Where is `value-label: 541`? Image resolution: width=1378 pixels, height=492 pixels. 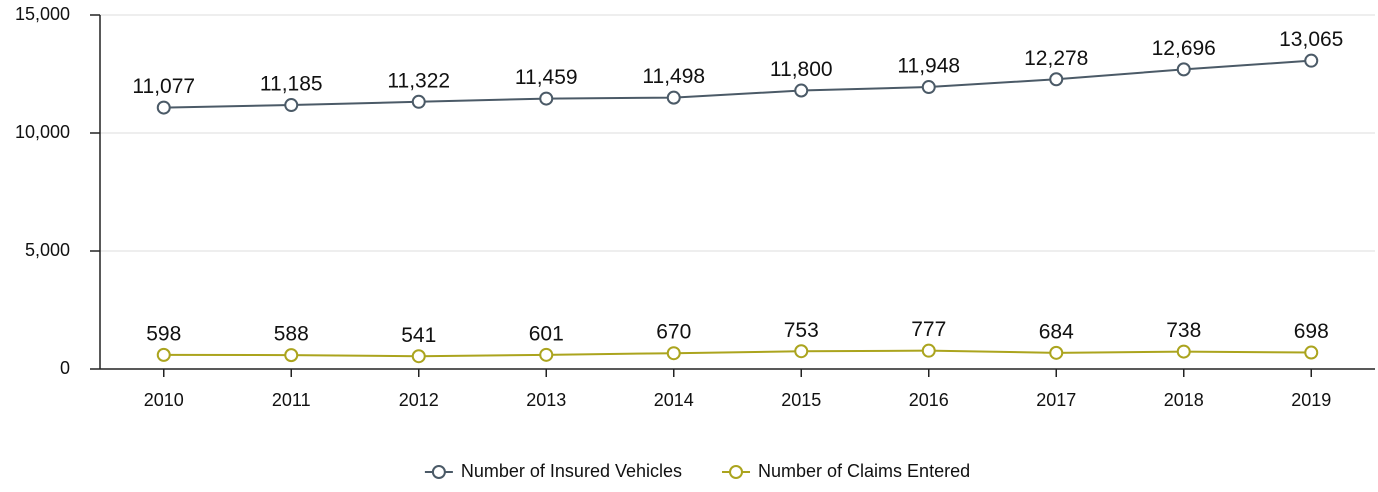
value-label: 541 is located at coordinates (418, 335).